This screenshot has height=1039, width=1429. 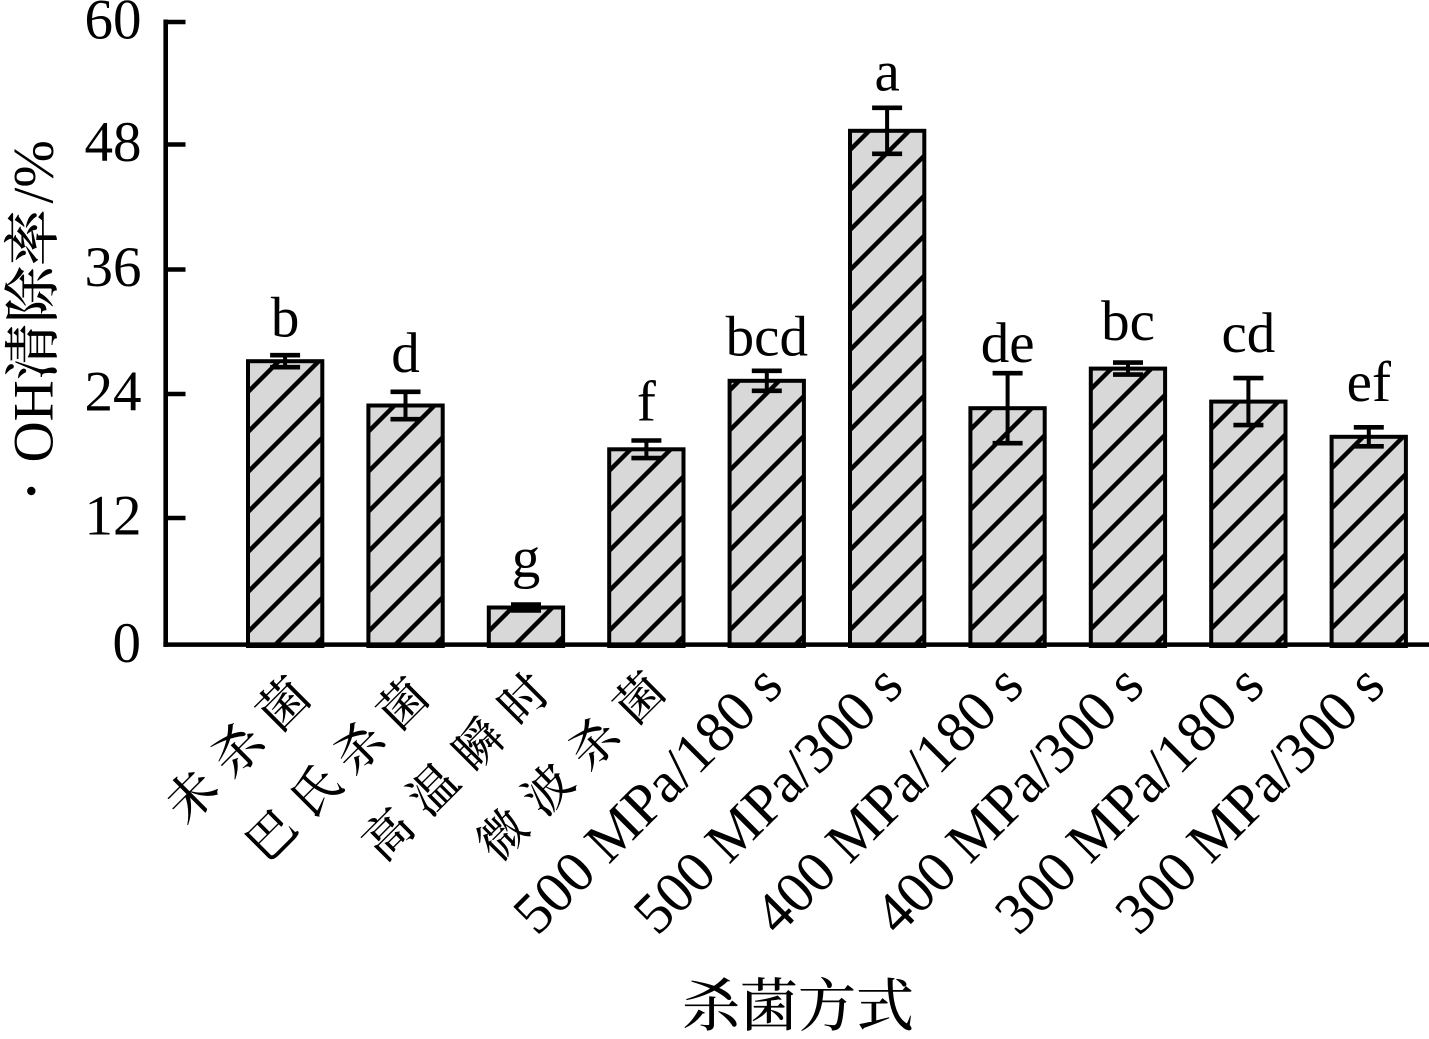 What do you see at coordinates (1369, 382) in the screenshot?
I see `svg-text: ef` at bounding box center [1369, 382].